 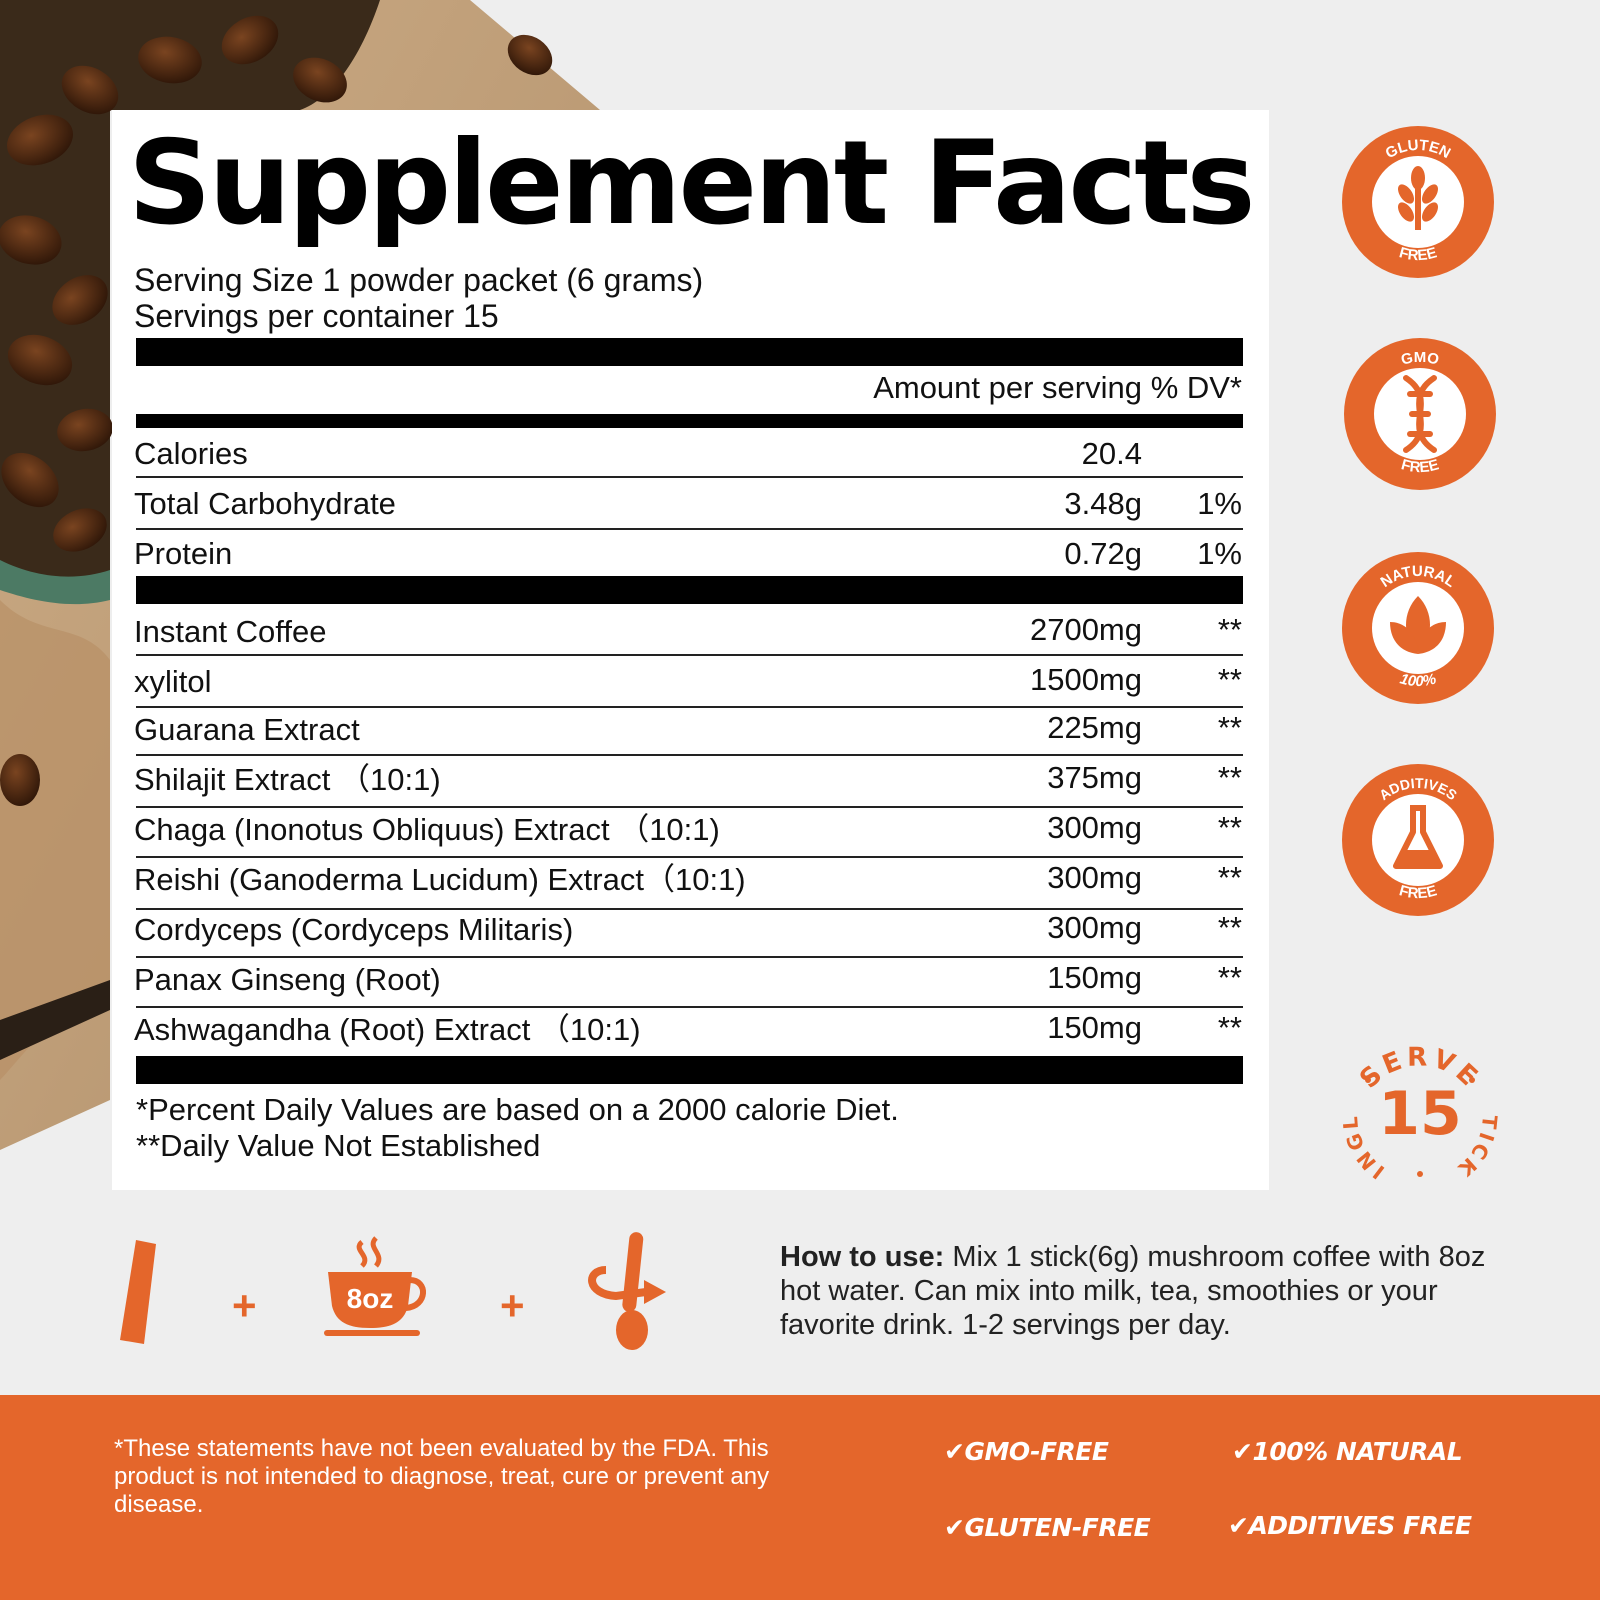 I want to click on natural-badge: NATURAL 100%, so click(x=1418, y=628).